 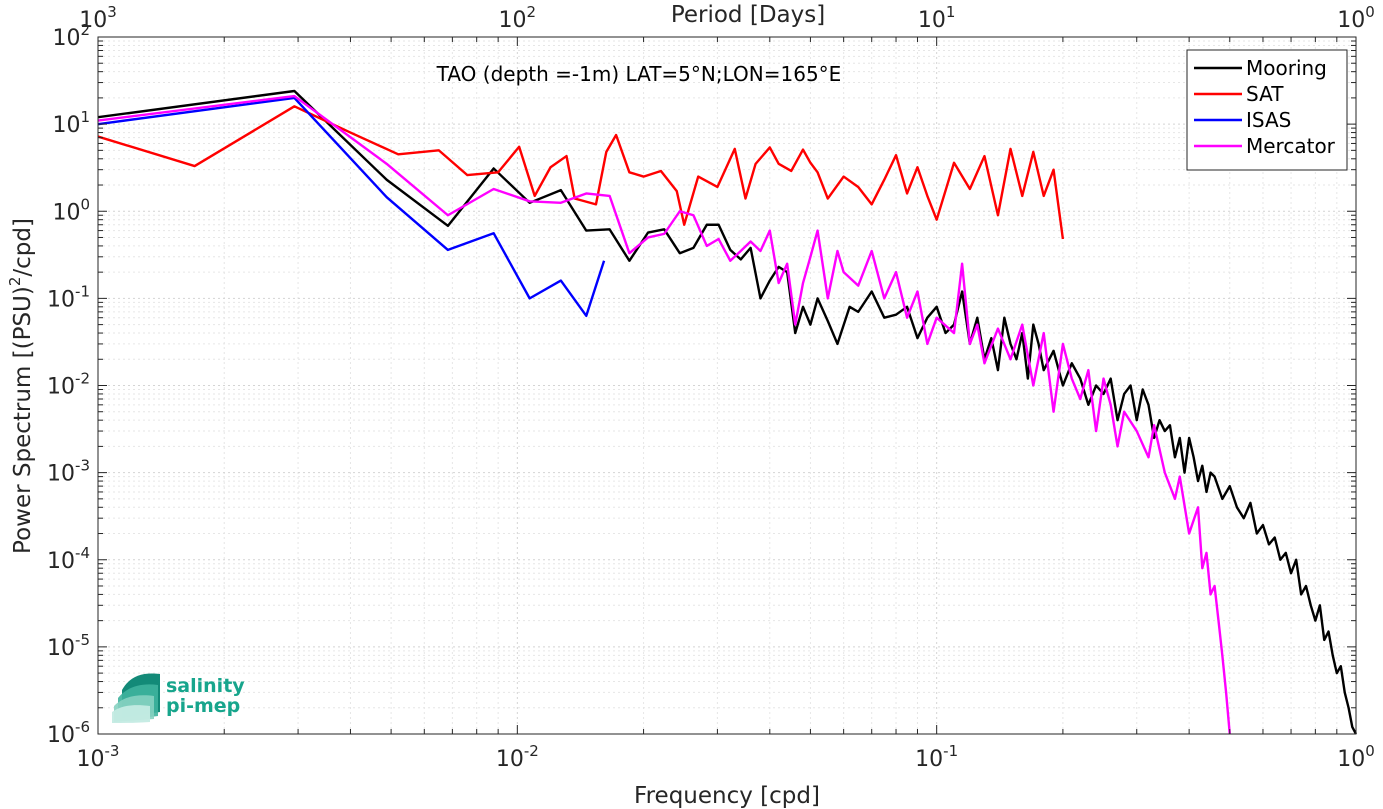 What do you see at coordinates (1268, 120) in the screenshot?
I see `legend-label-isas: ISAS` at bounding box center [1268, 120].